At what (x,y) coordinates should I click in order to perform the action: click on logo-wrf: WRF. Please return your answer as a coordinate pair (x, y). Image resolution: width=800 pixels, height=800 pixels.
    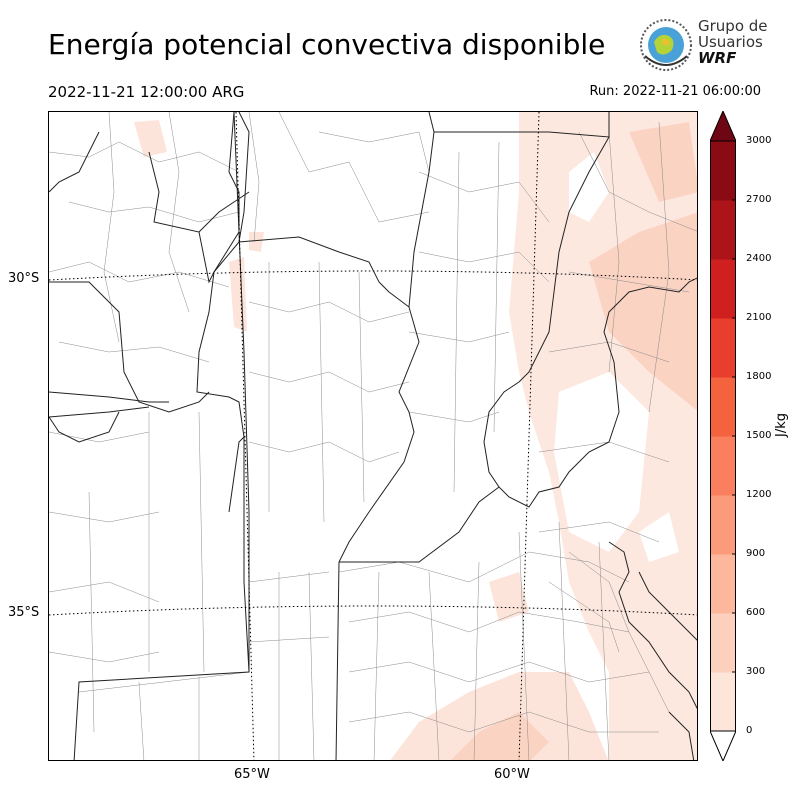
    Looking at the image, I should click on (717, 58).